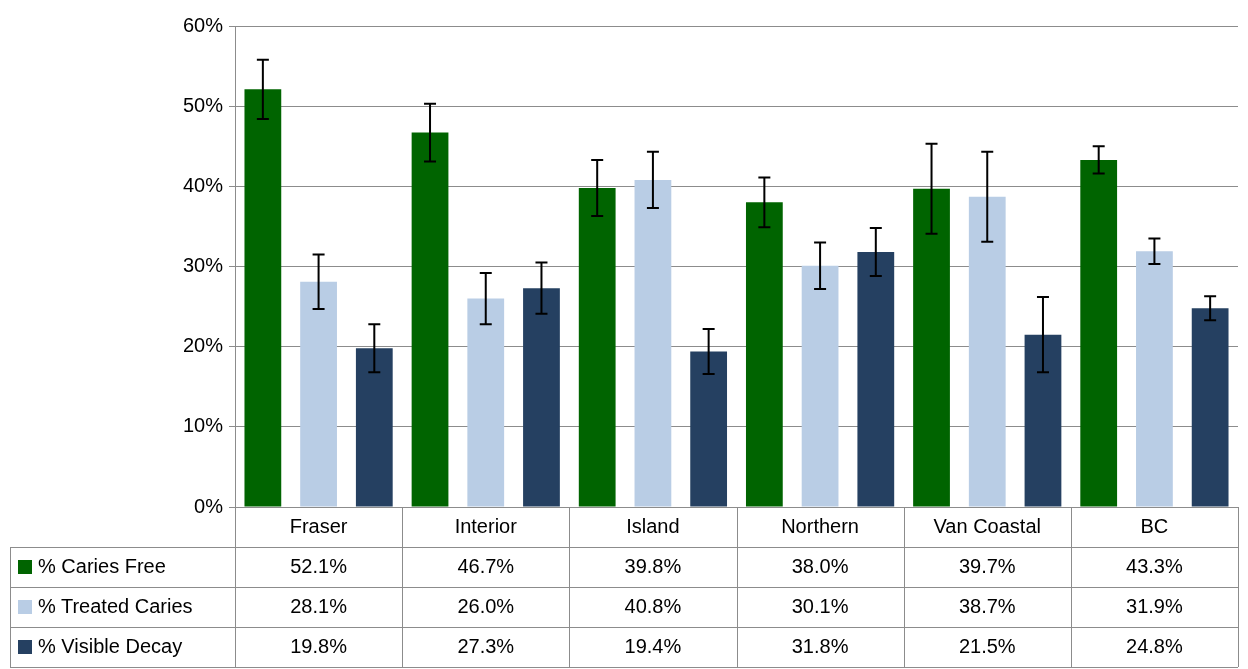 The width and height of the screenshot is (1248, 669). Describe the element at coordinates (203, 425) in the screenshot. I see `y-tick-label: 10%` at that location.